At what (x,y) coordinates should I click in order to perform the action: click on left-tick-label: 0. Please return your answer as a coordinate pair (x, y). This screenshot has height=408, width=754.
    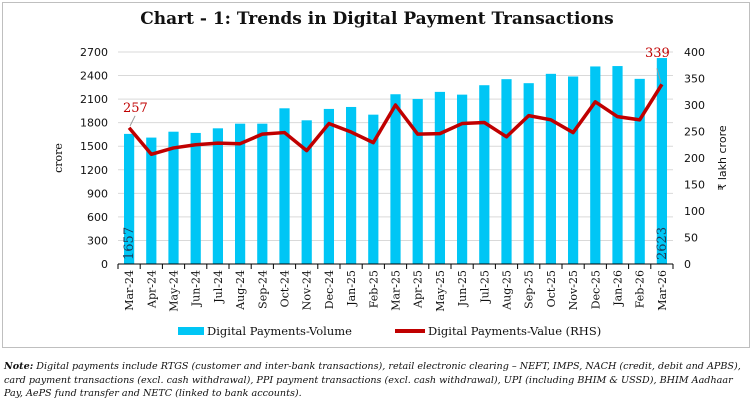
    Looking at the image, I should click on (104, 264).